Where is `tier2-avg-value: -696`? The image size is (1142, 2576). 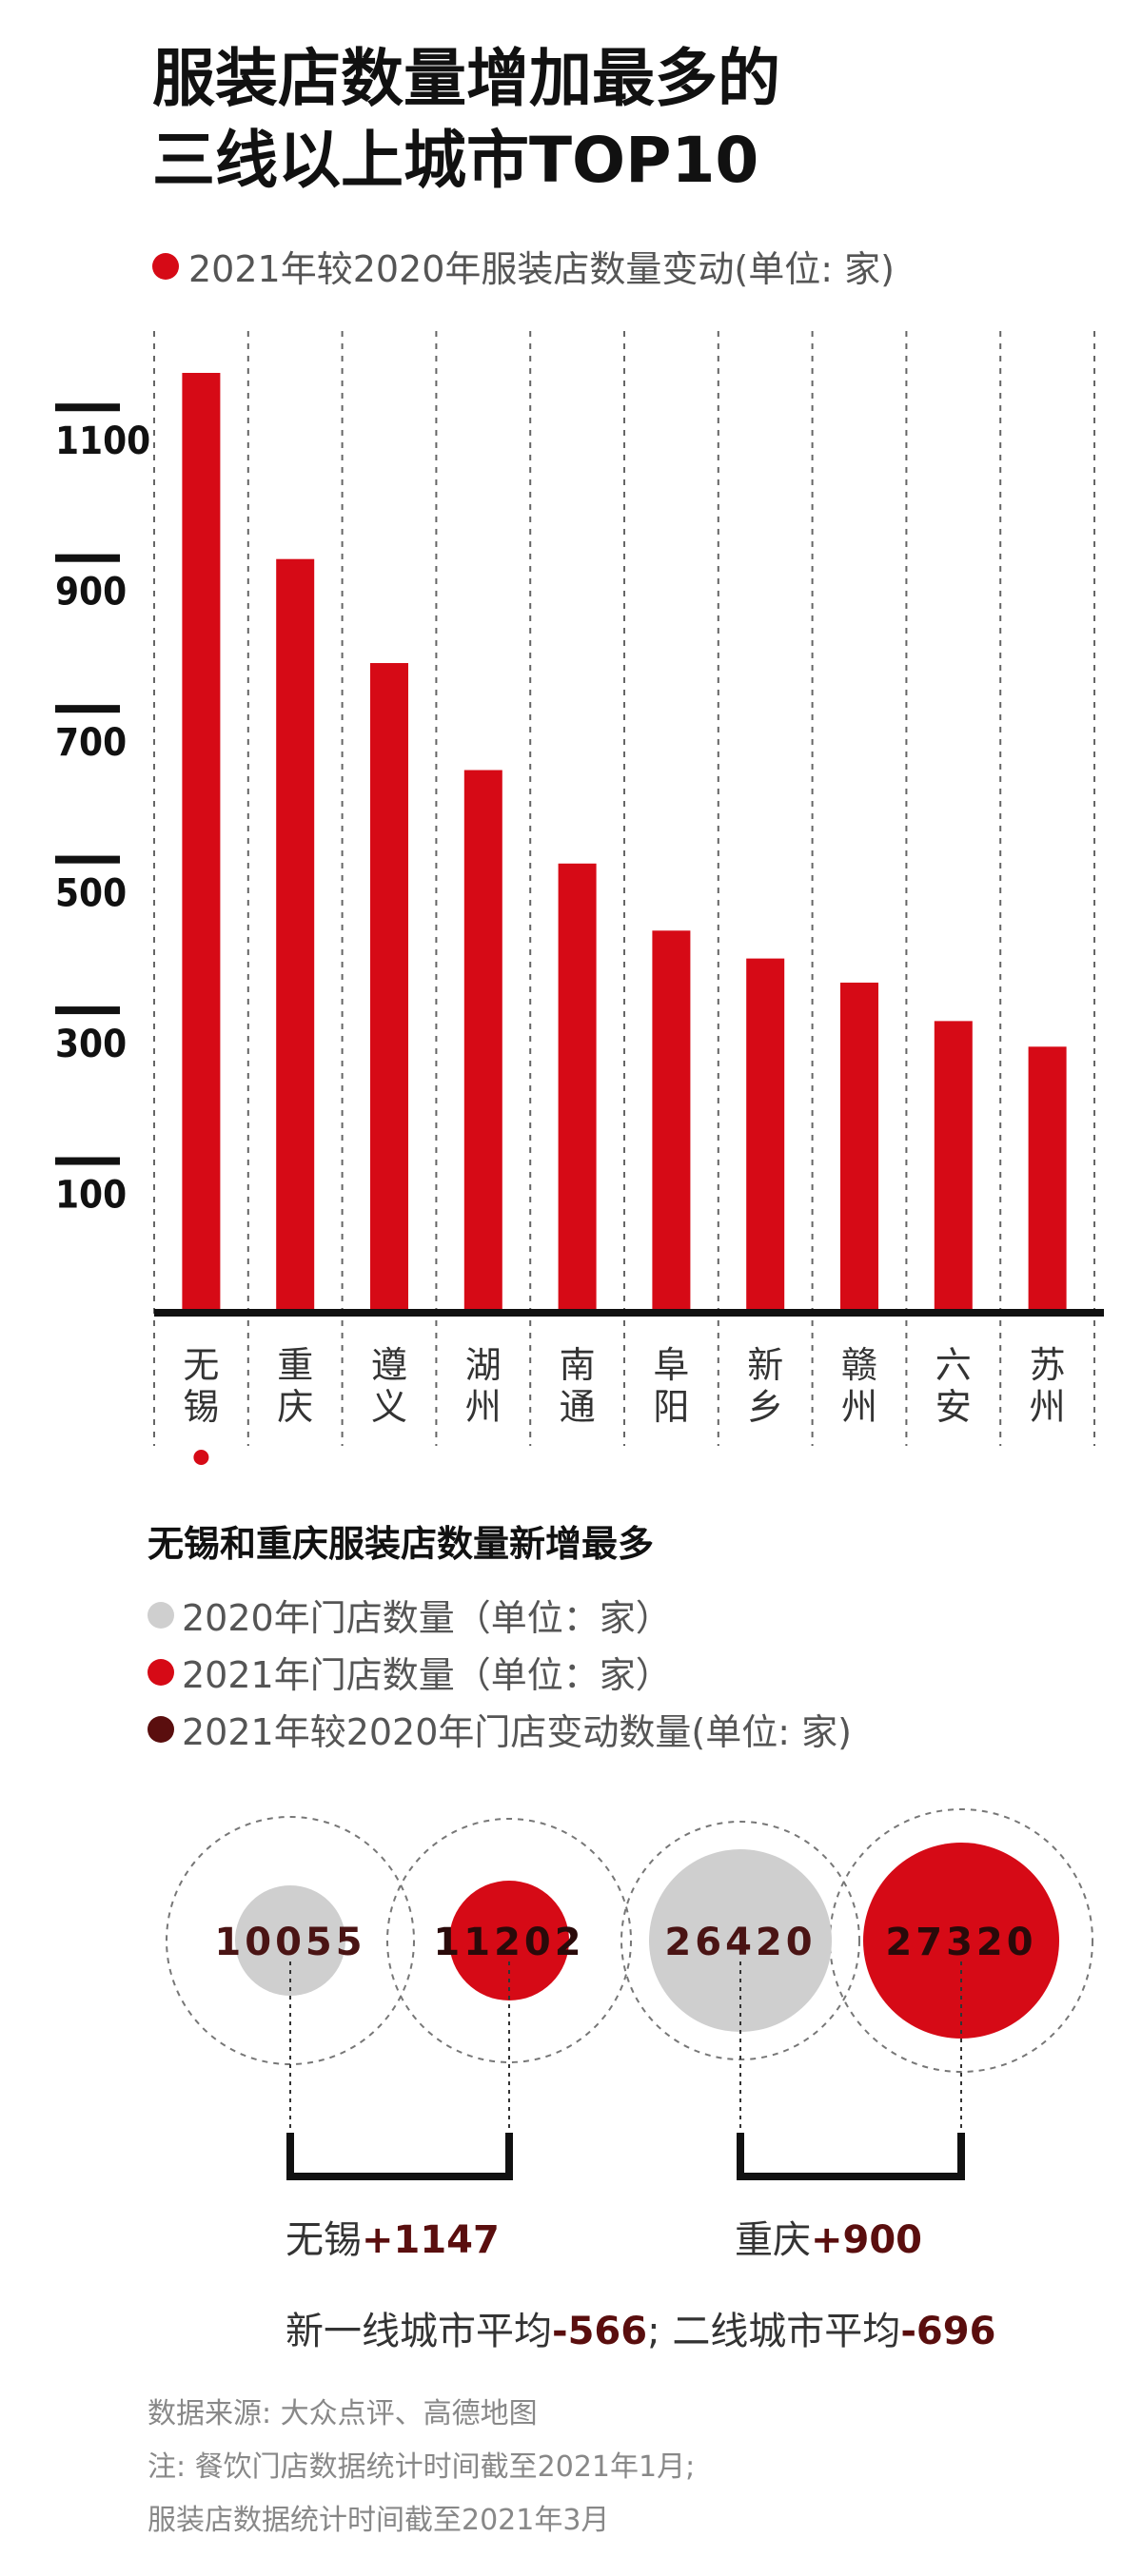 tier2-avg-value: -696 is located at coordinates (948, 2332).